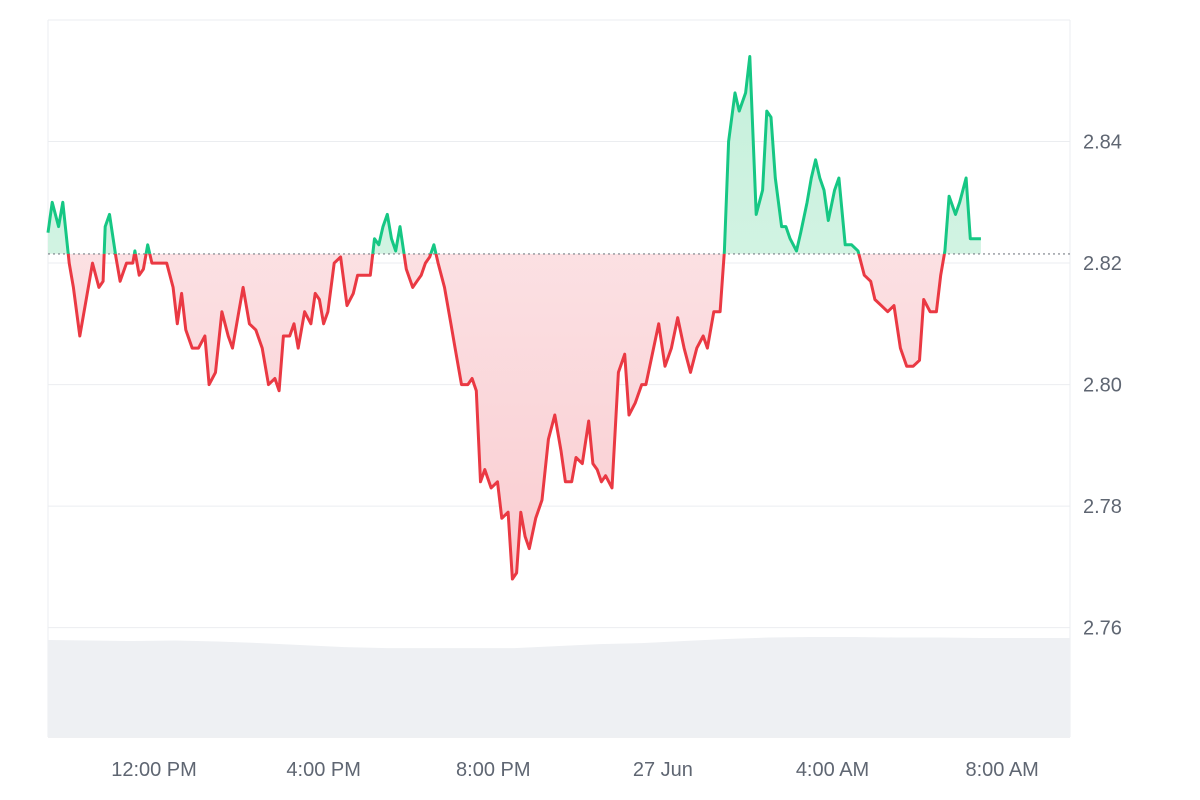  What do you see at coordinates (1102, 629) in the screenshot?
I see `y-tick-label: 2.76` at bounding box center [1102, 629].